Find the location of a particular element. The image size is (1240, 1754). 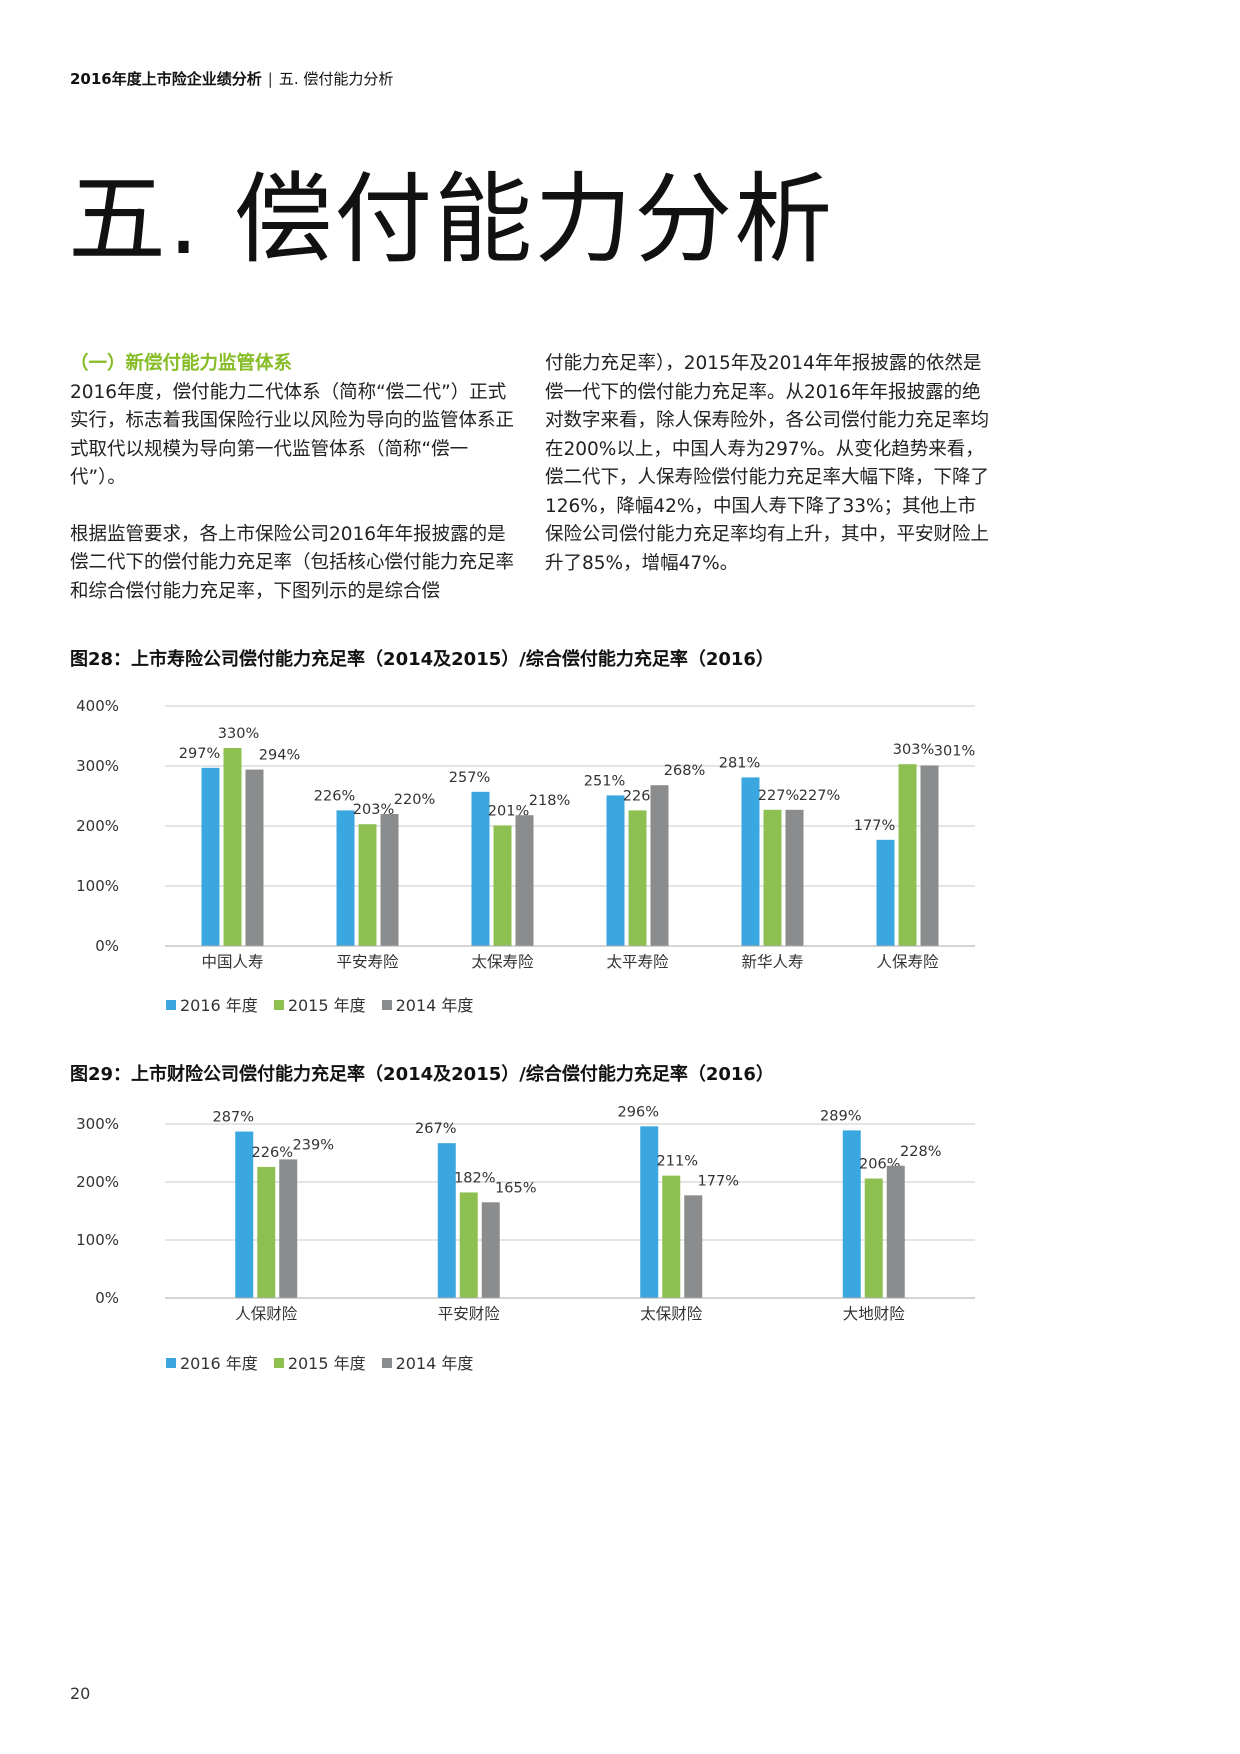

data-label: 294% is located at coordinates (279, 756).